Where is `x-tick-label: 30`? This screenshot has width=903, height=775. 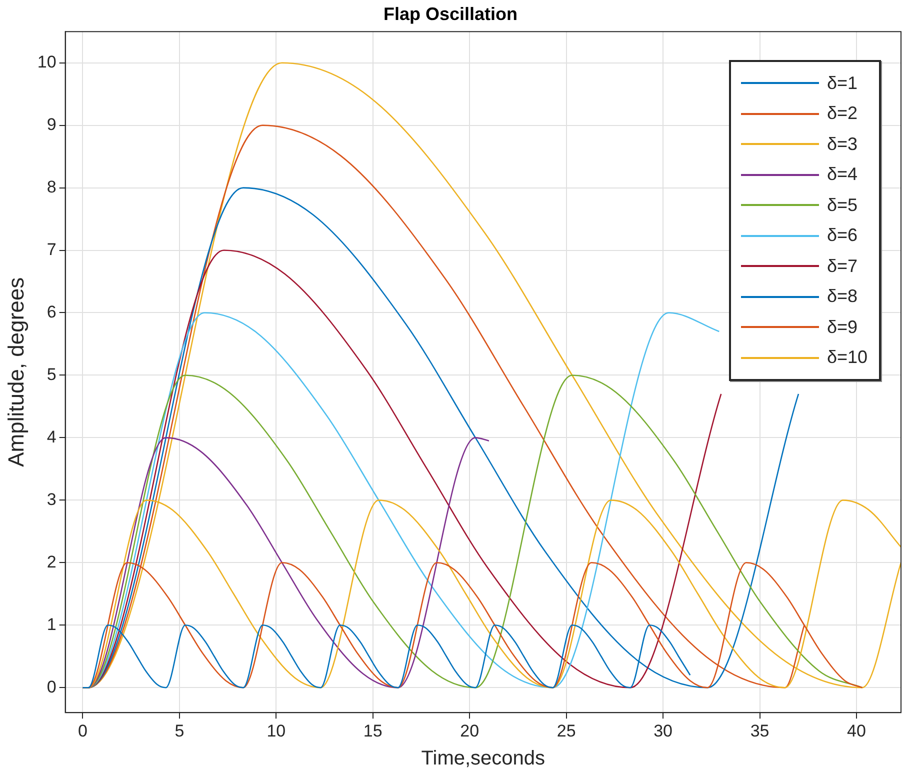 x-tick-label: 30 is located at coordinates (663, 730).